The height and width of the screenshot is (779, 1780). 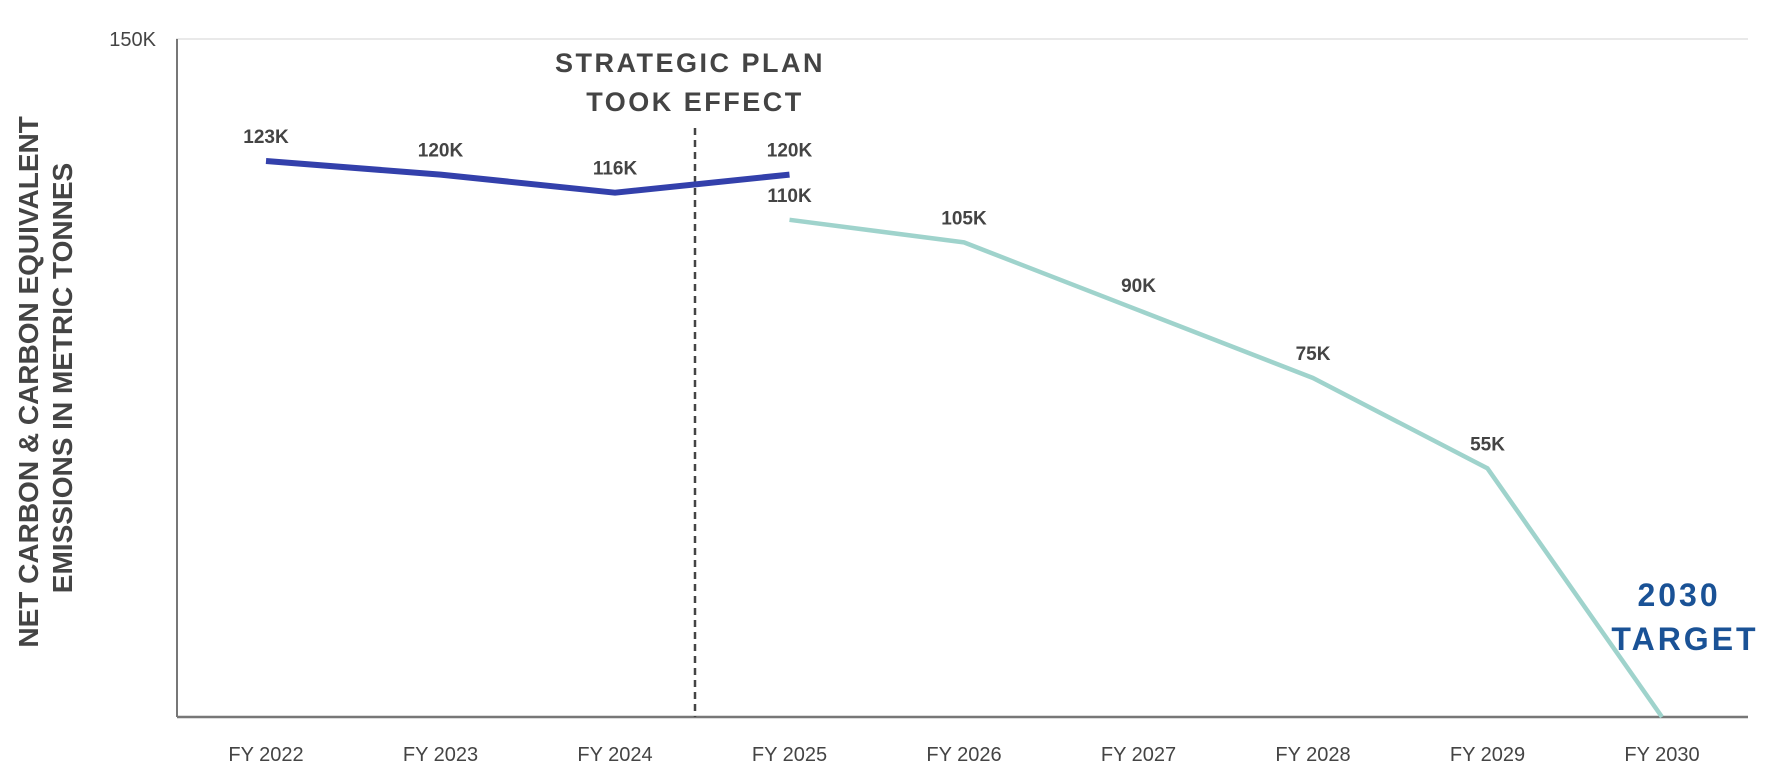 I want to click on strategic-plan-line-2: TOOK EFFECT, so click(x=695, y=102).